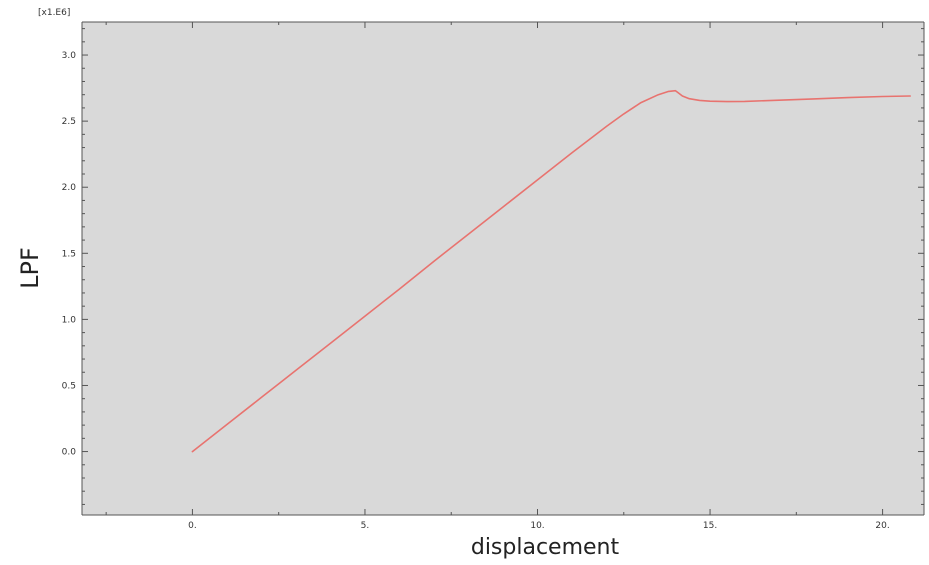 The width and height of the screenshot is (929, 565). I want to click on x-axis-title: displacement, so click(545, 547).